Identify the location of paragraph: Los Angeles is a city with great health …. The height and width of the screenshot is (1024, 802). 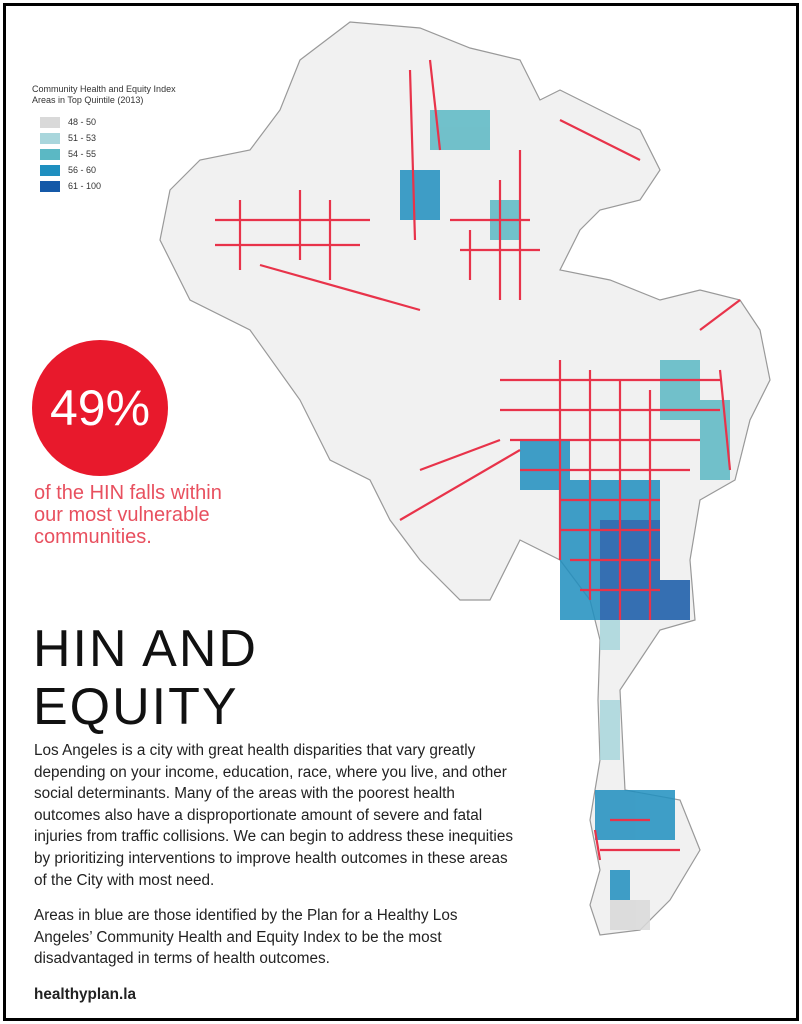
(273, 815).